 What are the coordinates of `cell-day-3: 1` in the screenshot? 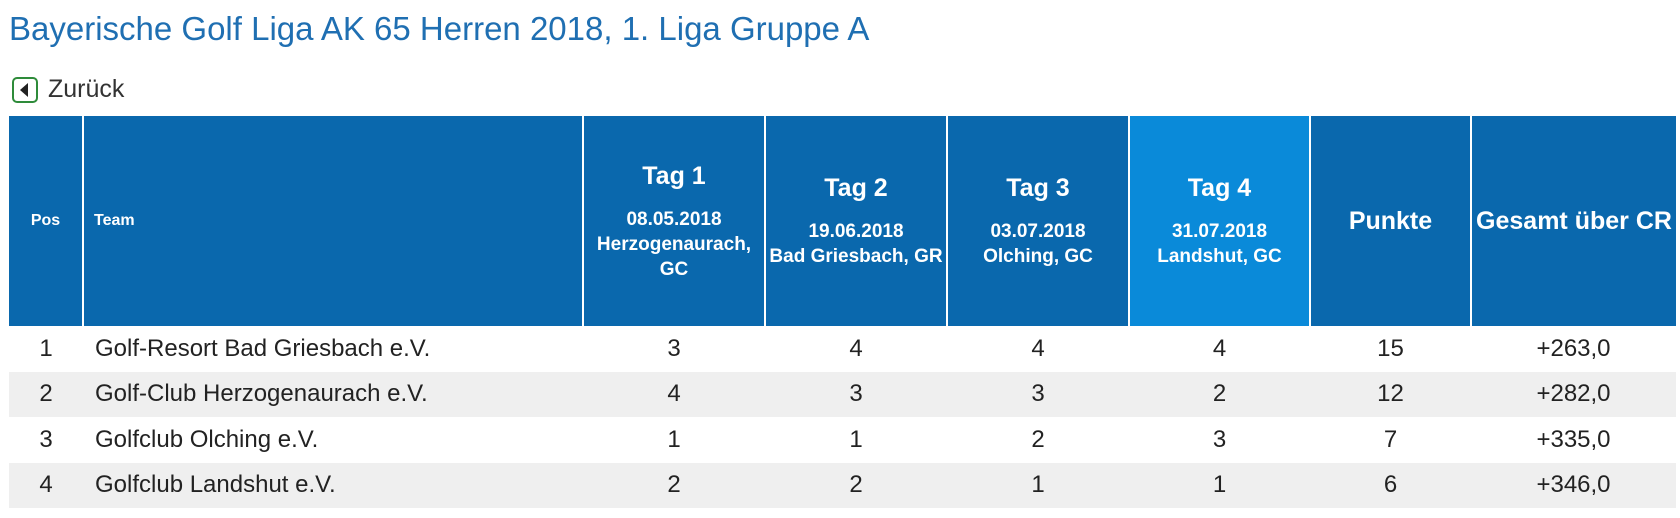 It's located at (1038, 485).